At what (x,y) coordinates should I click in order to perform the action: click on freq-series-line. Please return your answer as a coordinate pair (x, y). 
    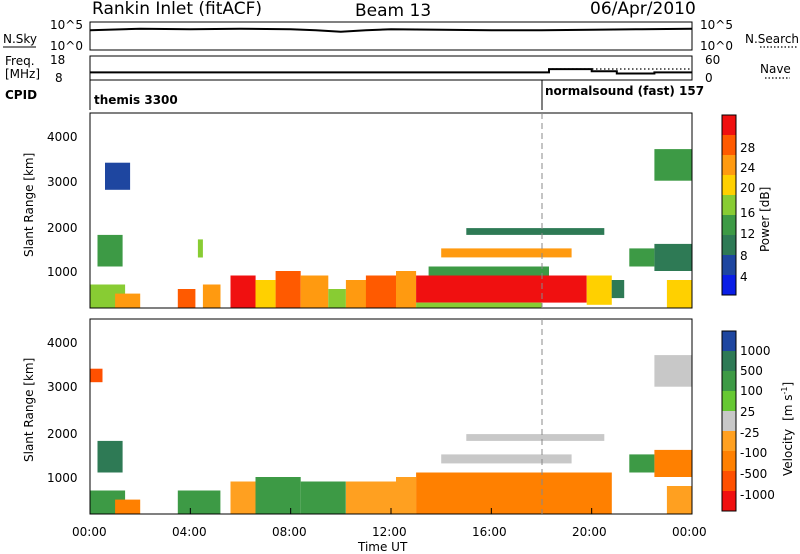
    Looking at the image, I should click on (391, 71).